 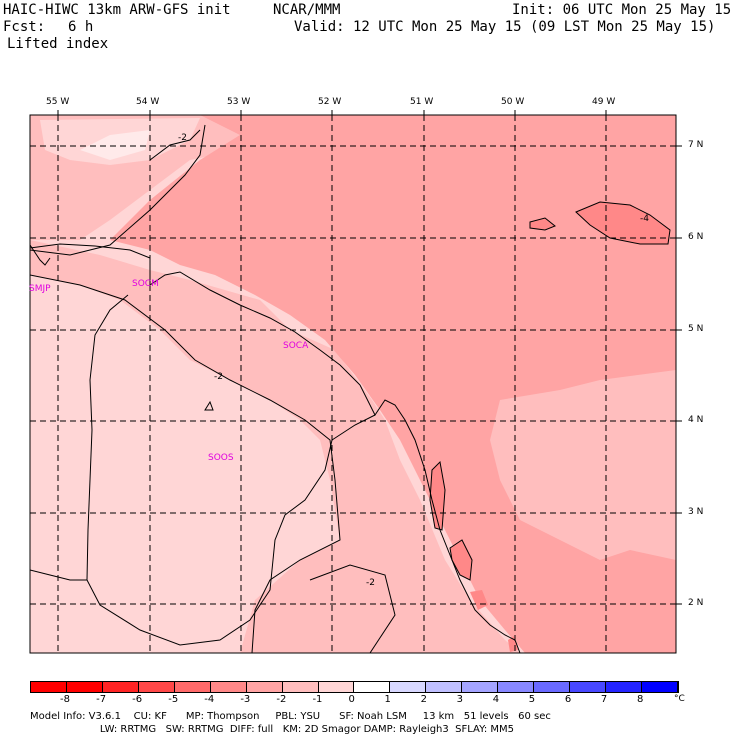 What do you see at coordinates (696, 603) in the screenshot?
I see `lat-label: 2 N` at bounding box center [696, 603].